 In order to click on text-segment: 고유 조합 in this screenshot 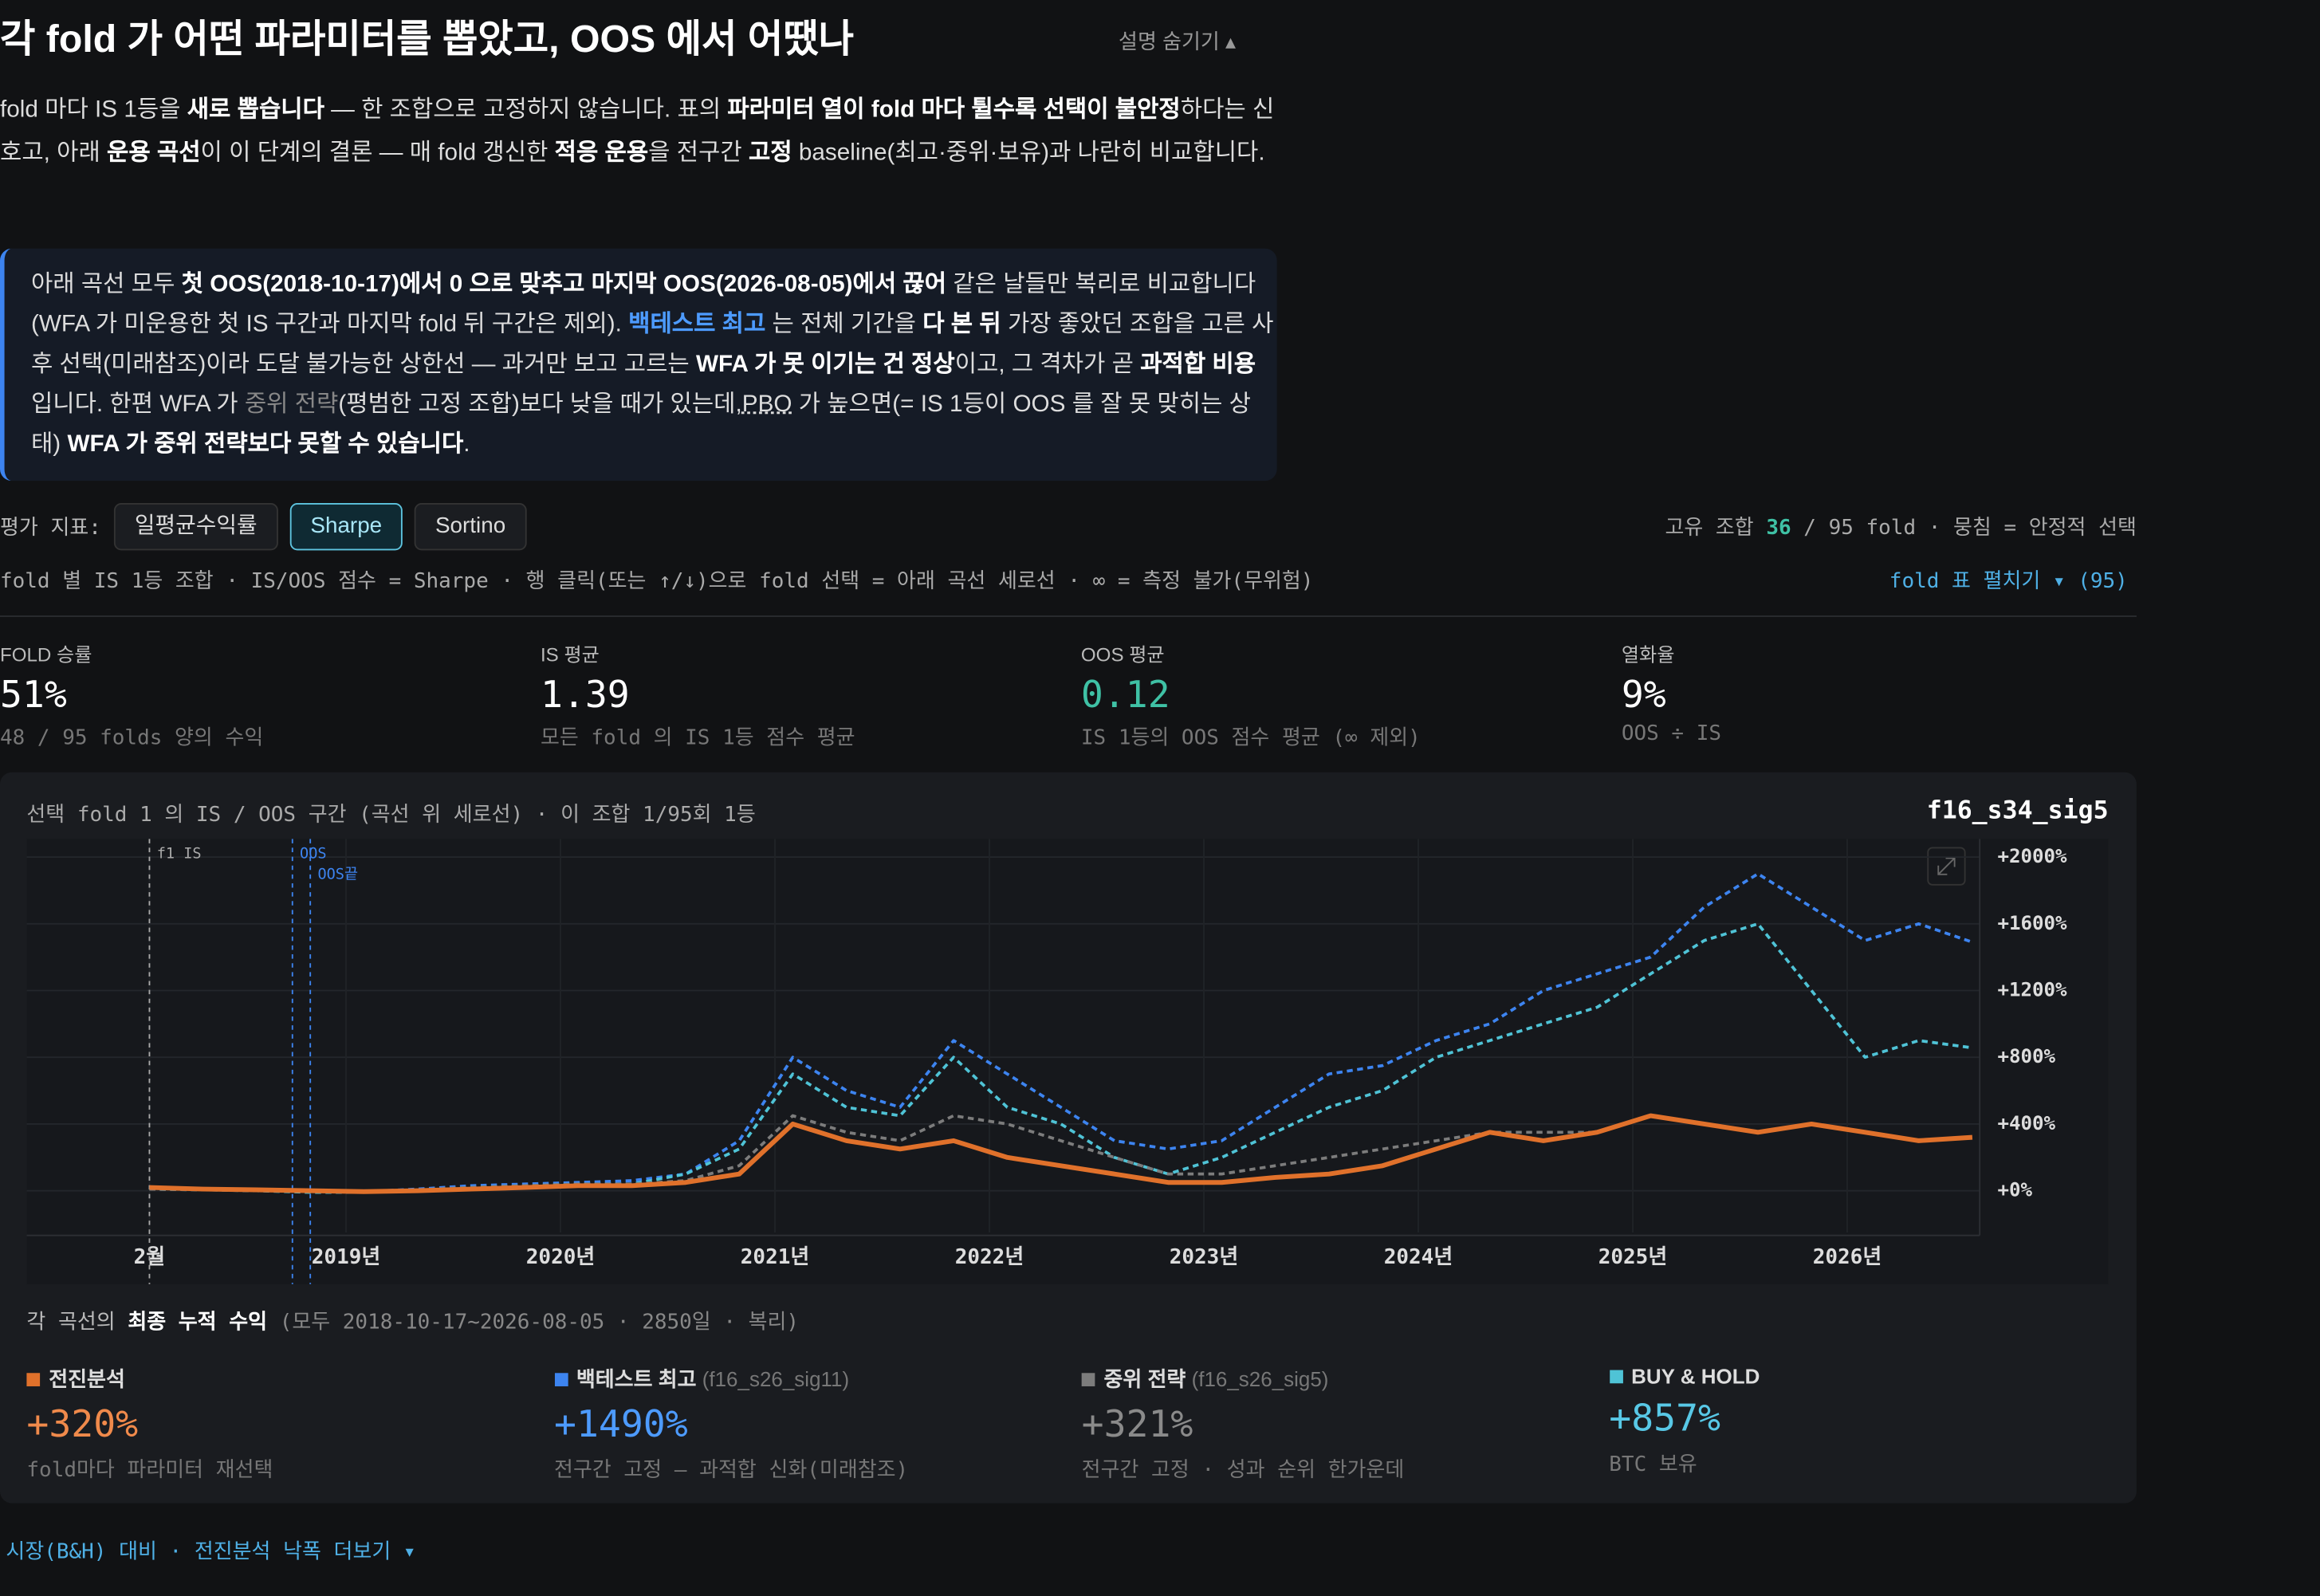, I will do `click(1716, 528)`.